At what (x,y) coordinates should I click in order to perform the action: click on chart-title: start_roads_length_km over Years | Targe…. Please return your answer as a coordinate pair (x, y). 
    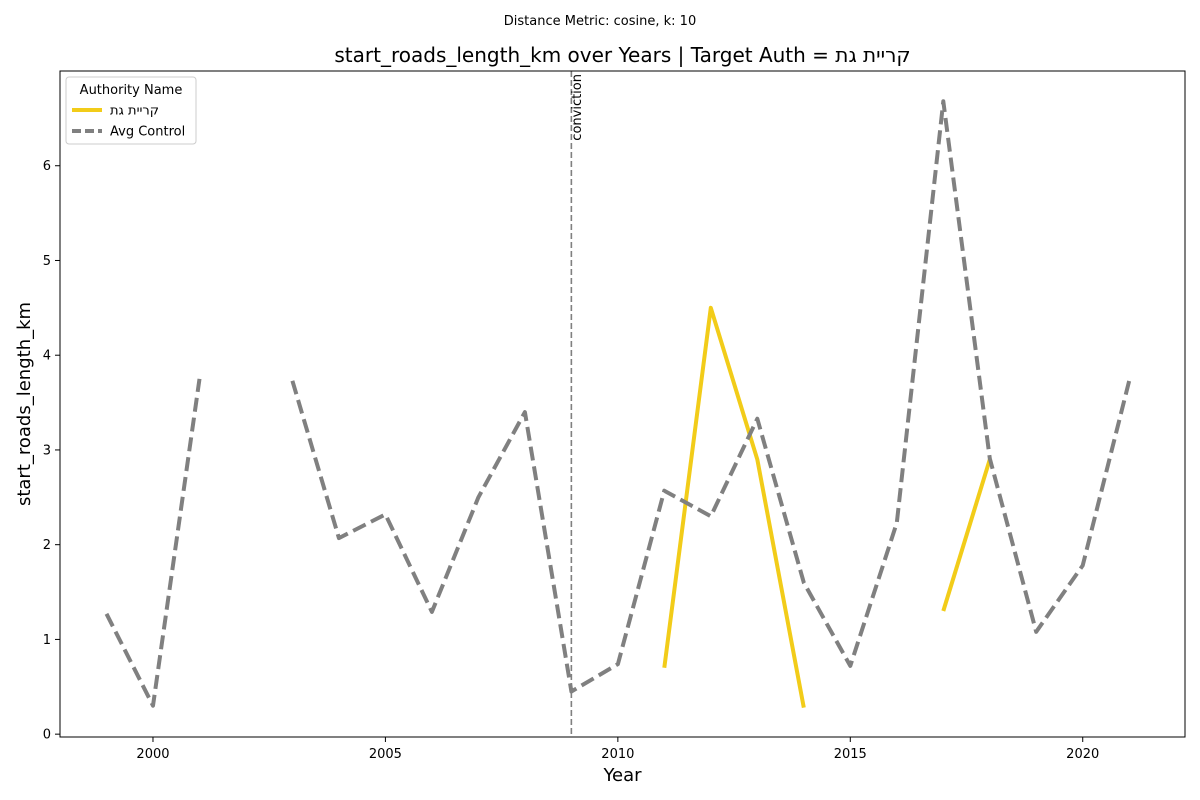
    Looking at the image, I should click on (622, 55).